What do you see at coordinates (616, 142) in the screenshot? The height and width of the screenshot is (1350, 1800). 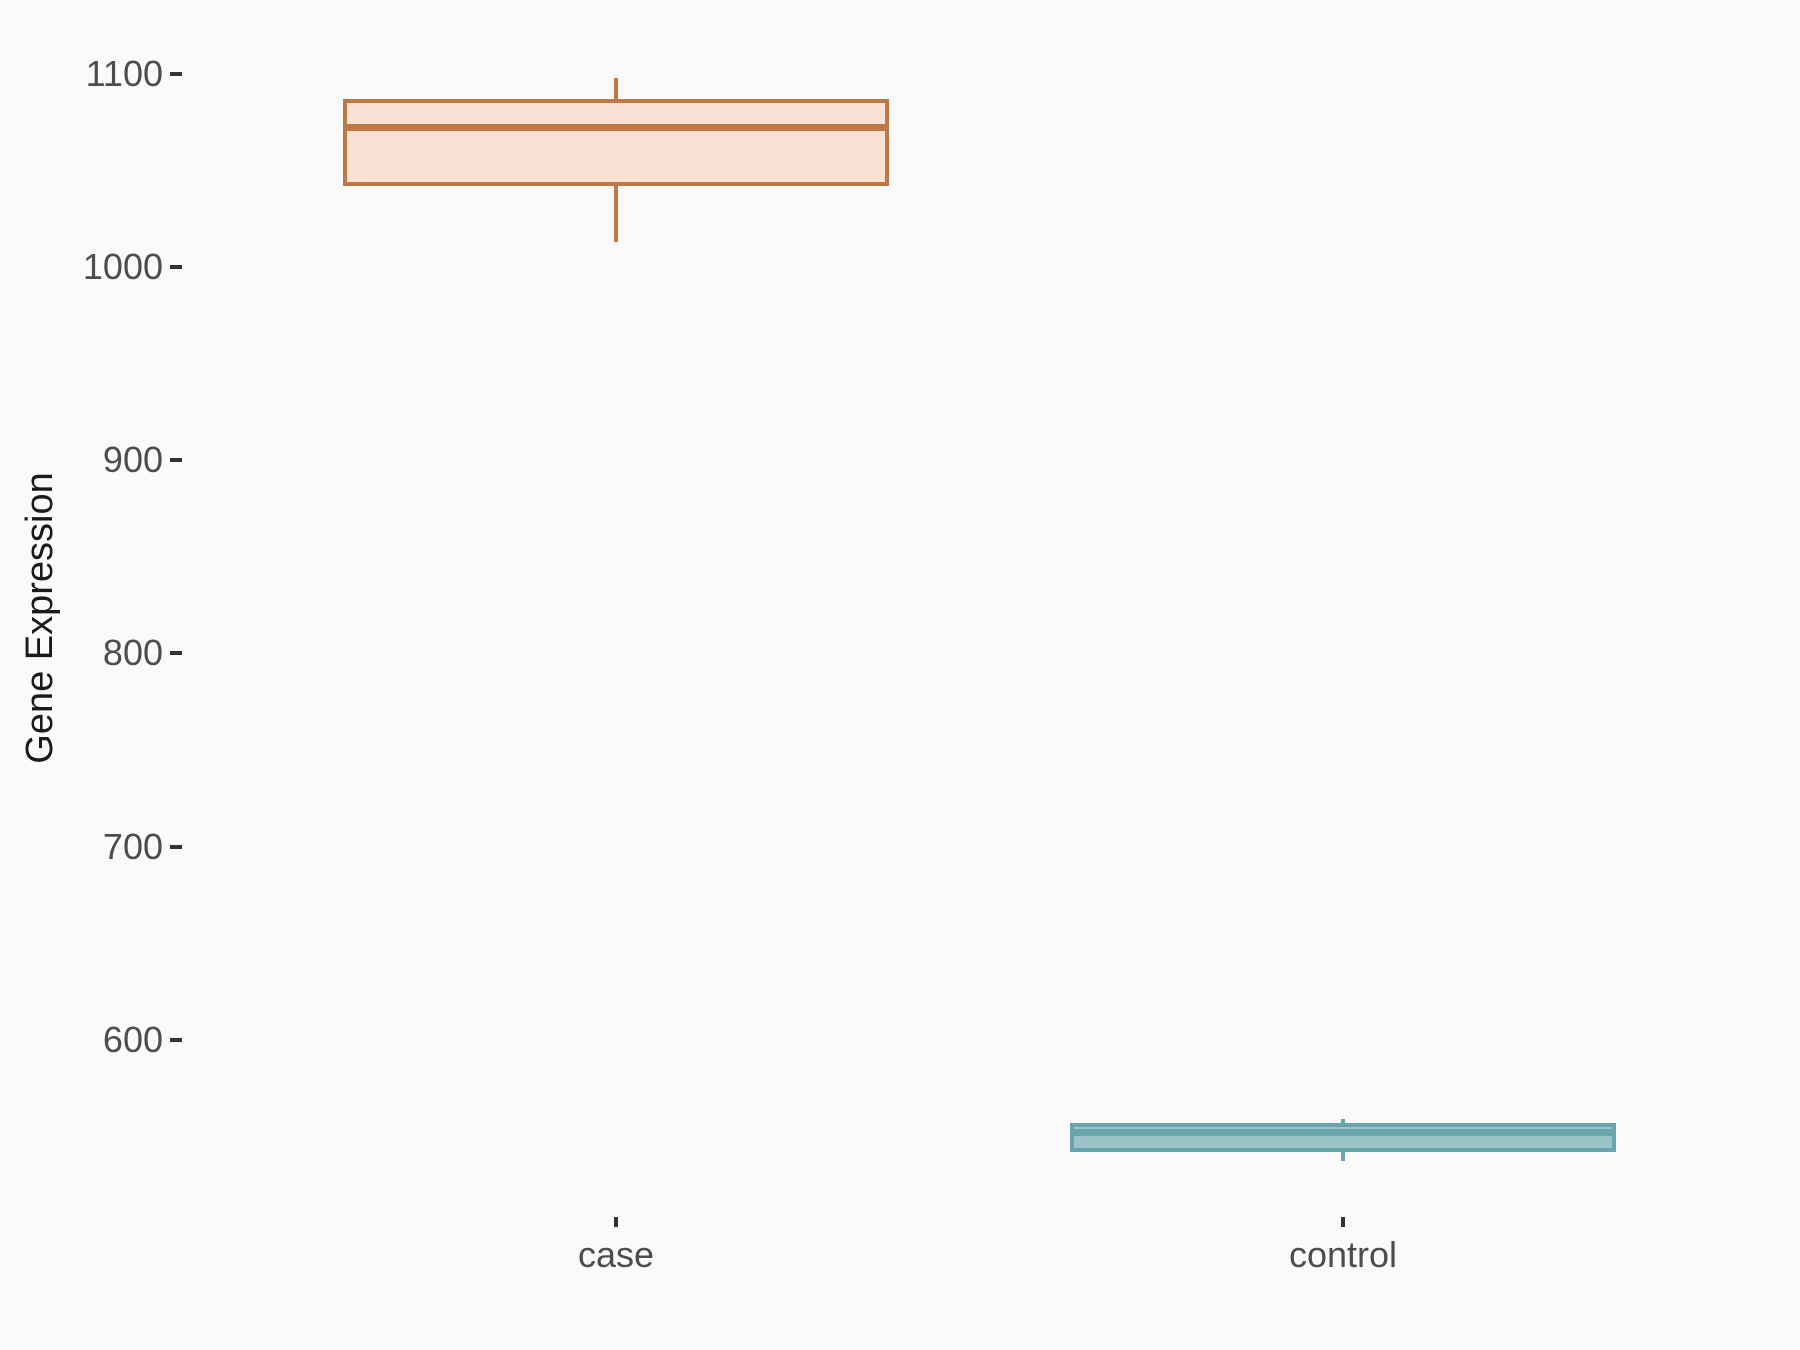 I see `box-case` at bounding box center [616, 142].